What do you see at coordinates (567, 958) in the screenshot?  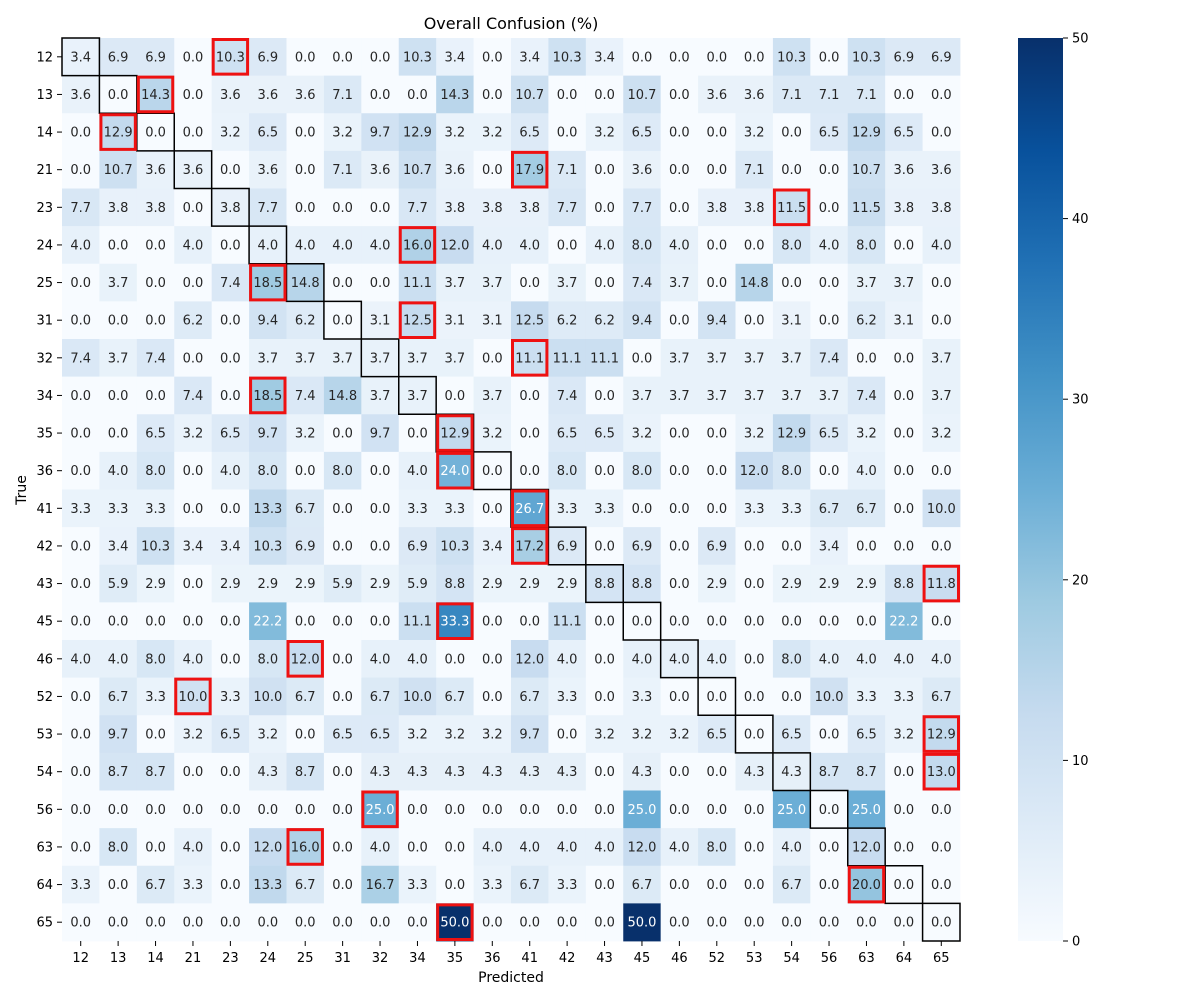 I see `x-tick-label: 42` at bounding box center [567, 958].